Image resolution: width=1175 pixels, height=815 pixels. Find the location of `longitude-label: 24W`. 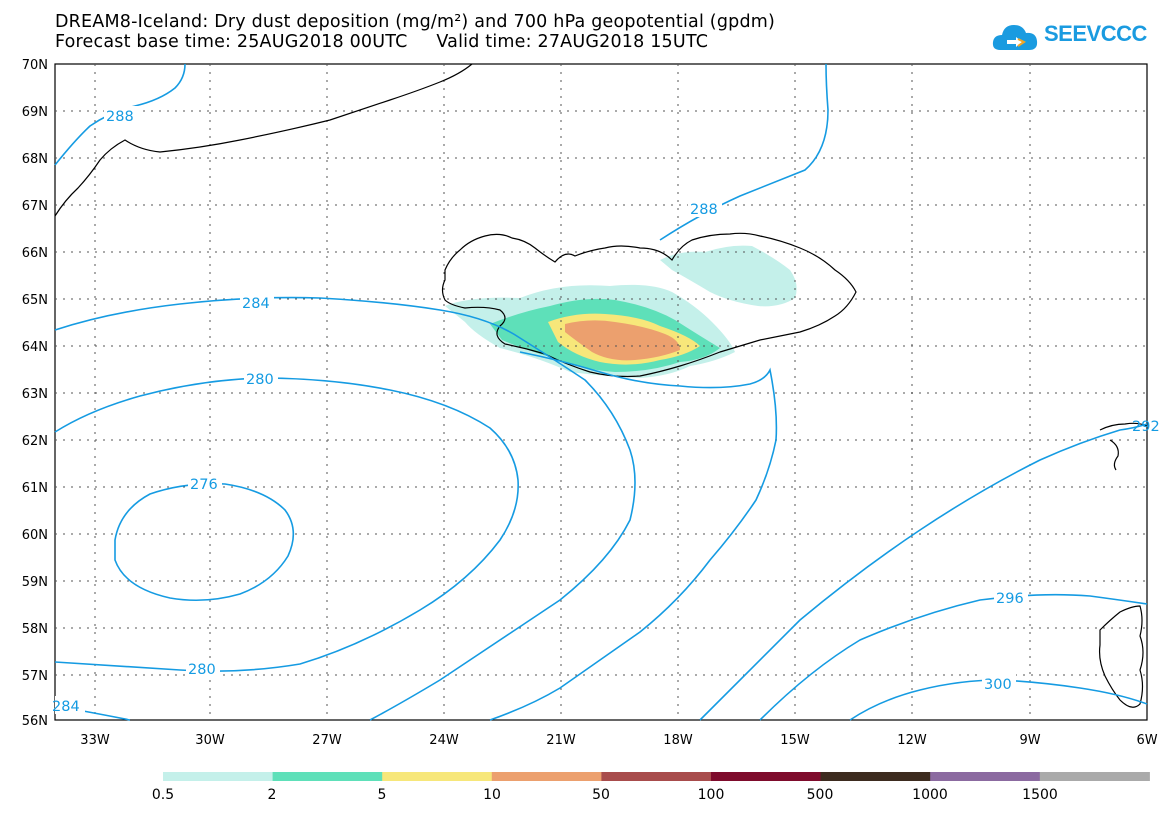

longitude-label: 24W is located at coordinates (444, 740).